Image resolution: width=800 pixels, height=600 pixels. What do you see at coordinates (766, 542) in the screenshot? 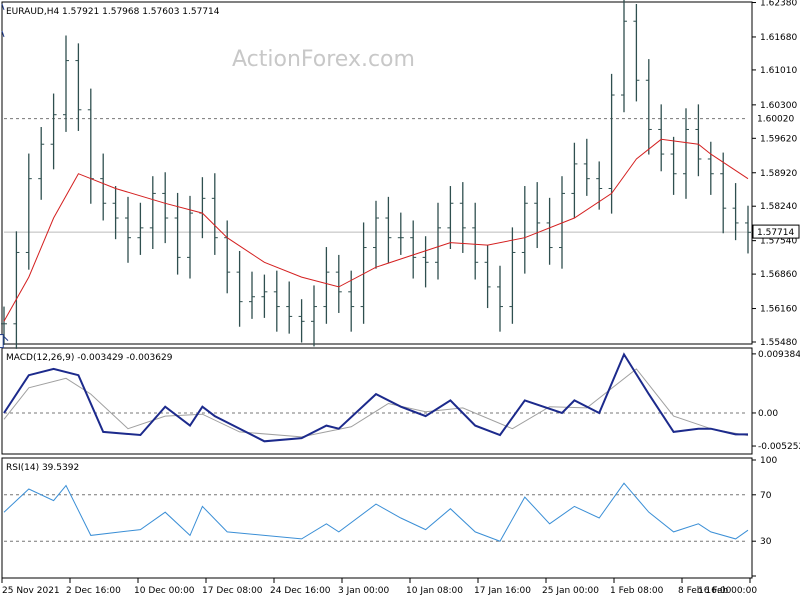
I see `rsi-y-tick-label: 30` at bounding box center [766, 542].